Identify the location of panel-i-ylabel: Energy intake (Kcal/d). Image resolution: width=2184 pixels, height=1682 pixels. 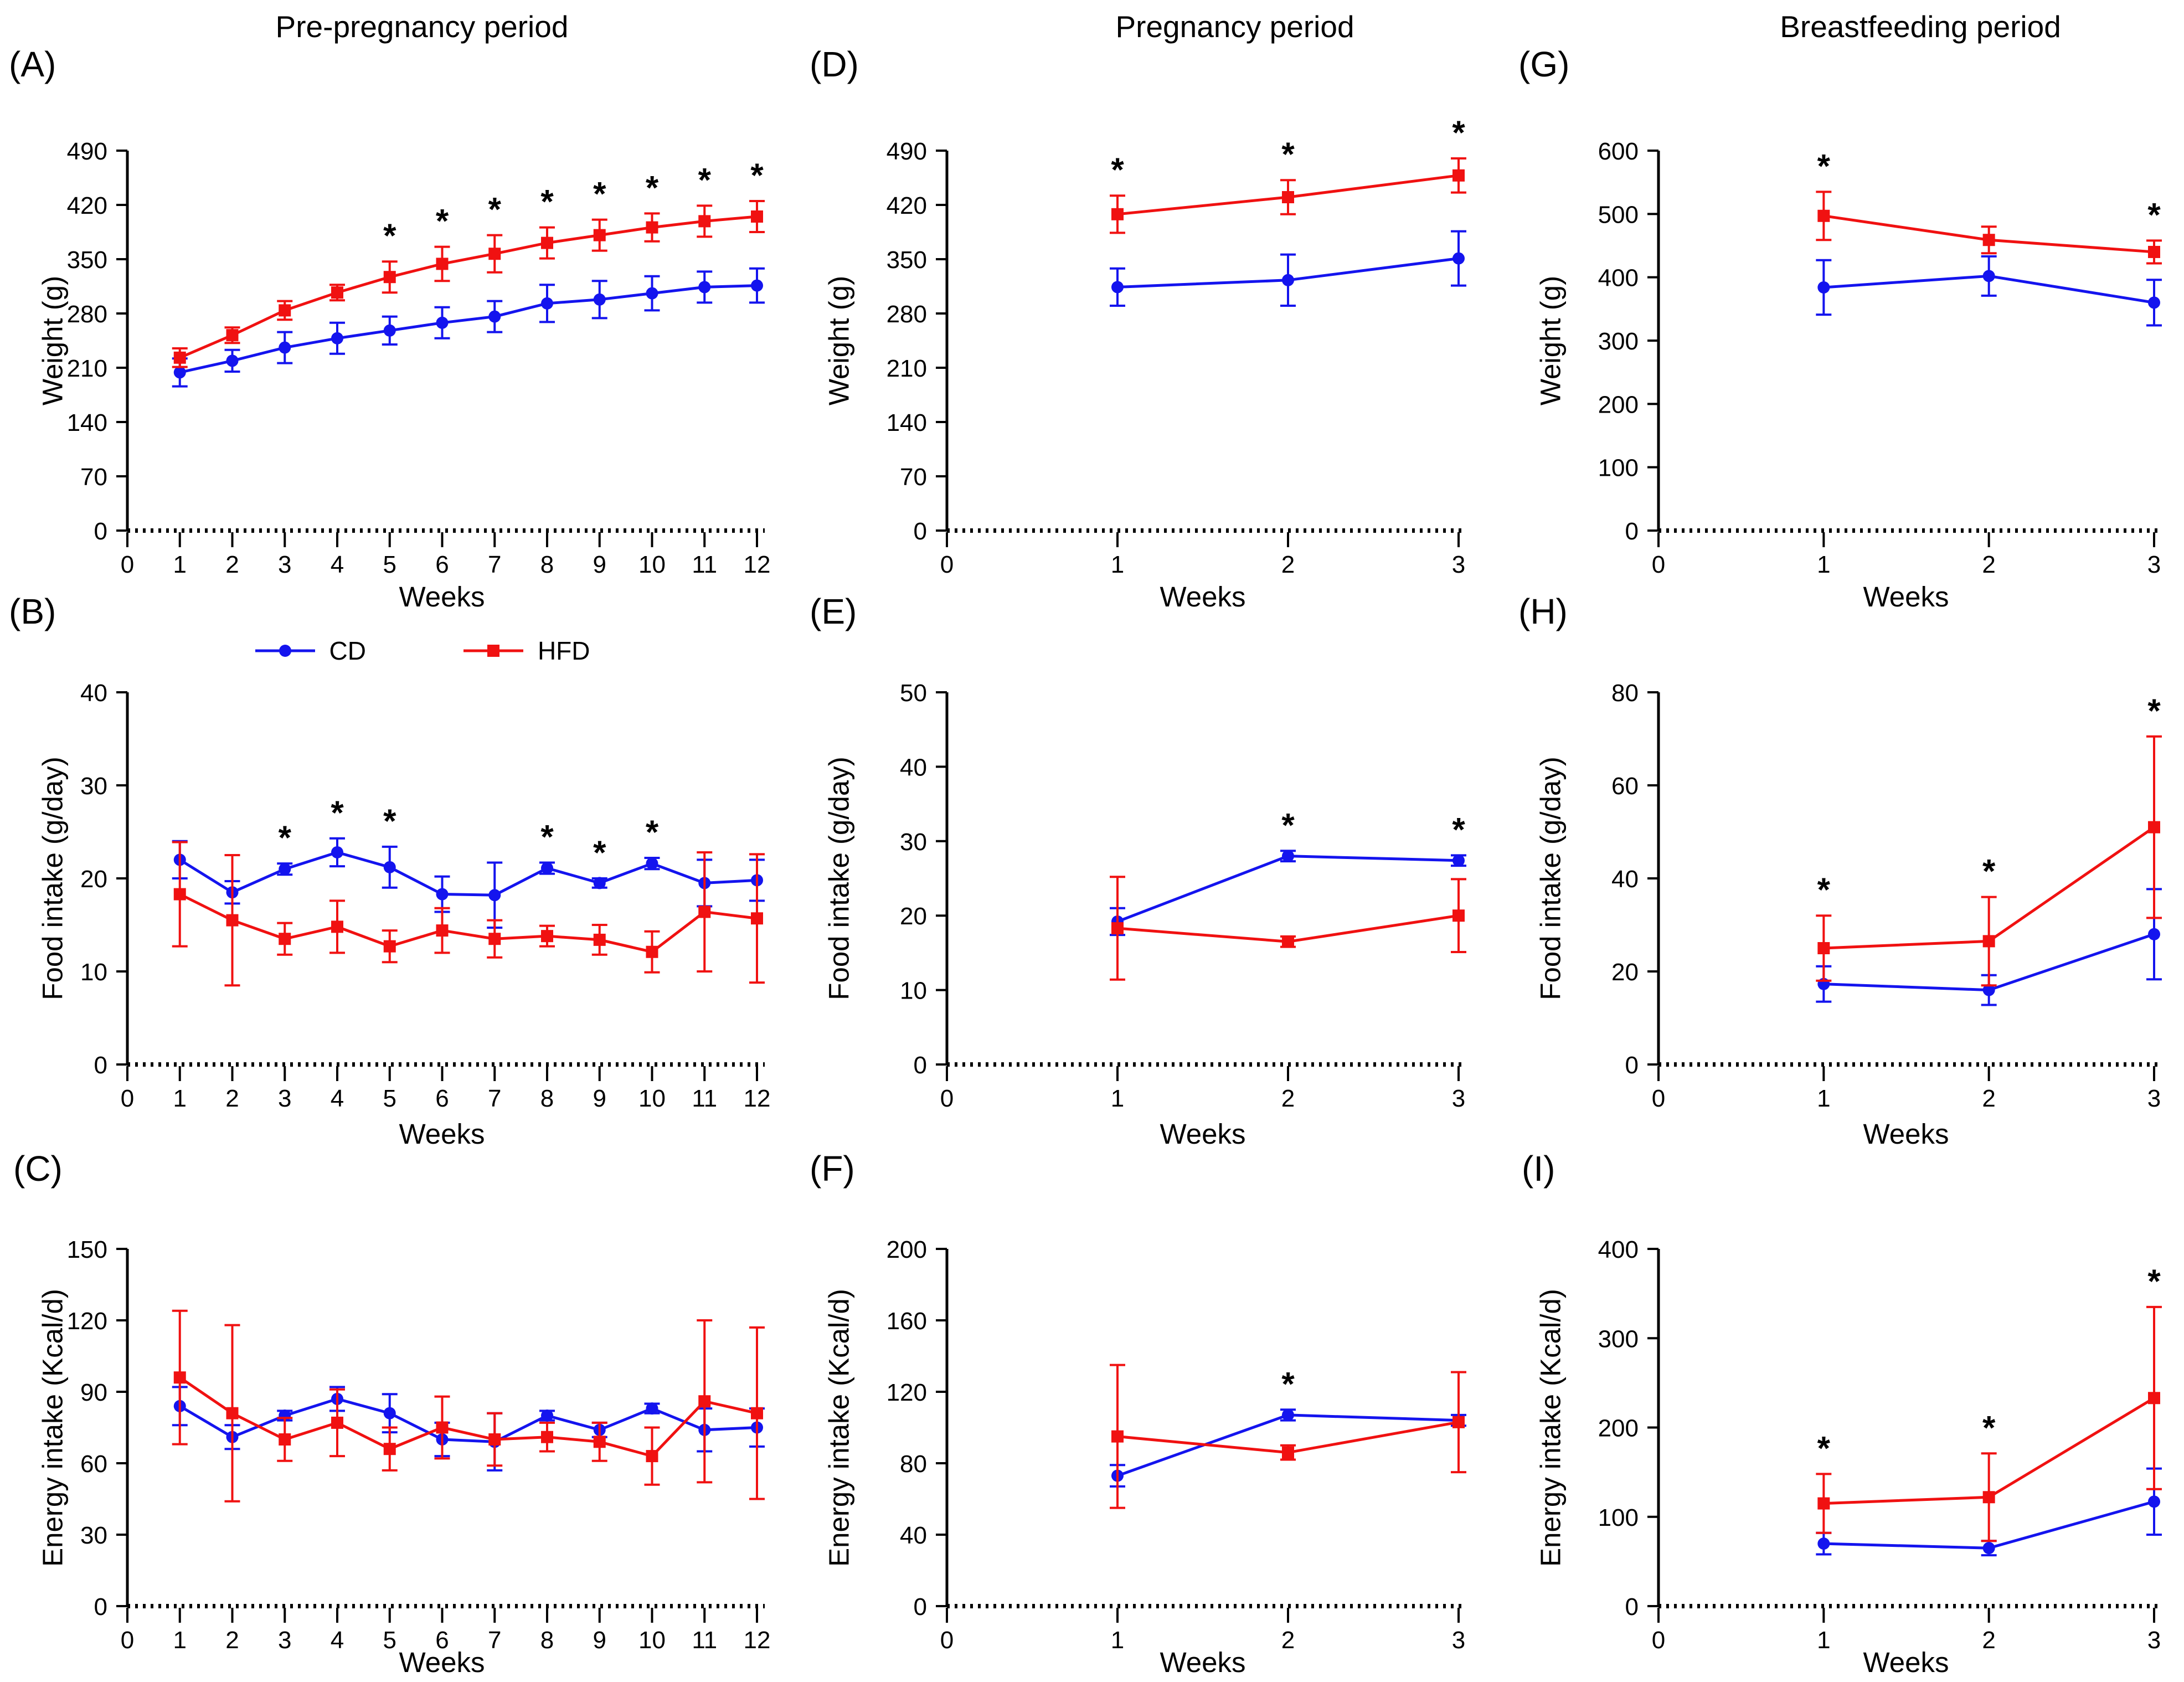
(1550, 1428).